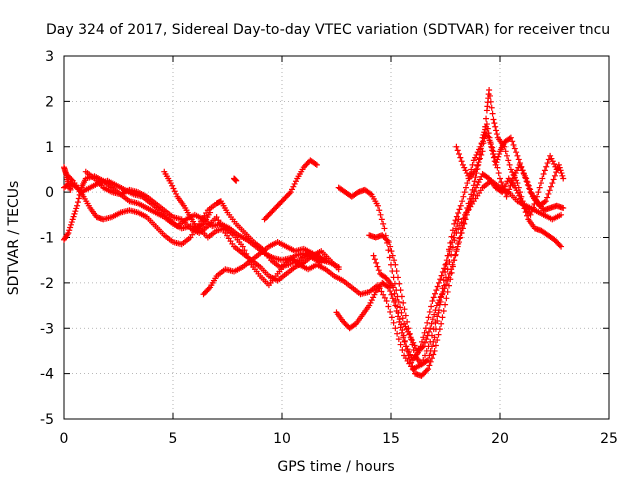 Image resolution: width=640 pixels, height=480 pixels. What do you see at coordinates (49, 148) in the screenshot?
I see `y-tick-label: 1` at bounding box center [49, 148].